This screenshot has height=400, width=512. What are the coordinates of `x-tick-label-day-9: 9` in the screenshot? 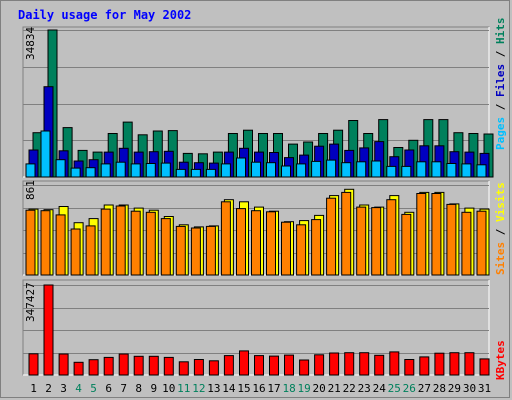 It's located at (153, 388).